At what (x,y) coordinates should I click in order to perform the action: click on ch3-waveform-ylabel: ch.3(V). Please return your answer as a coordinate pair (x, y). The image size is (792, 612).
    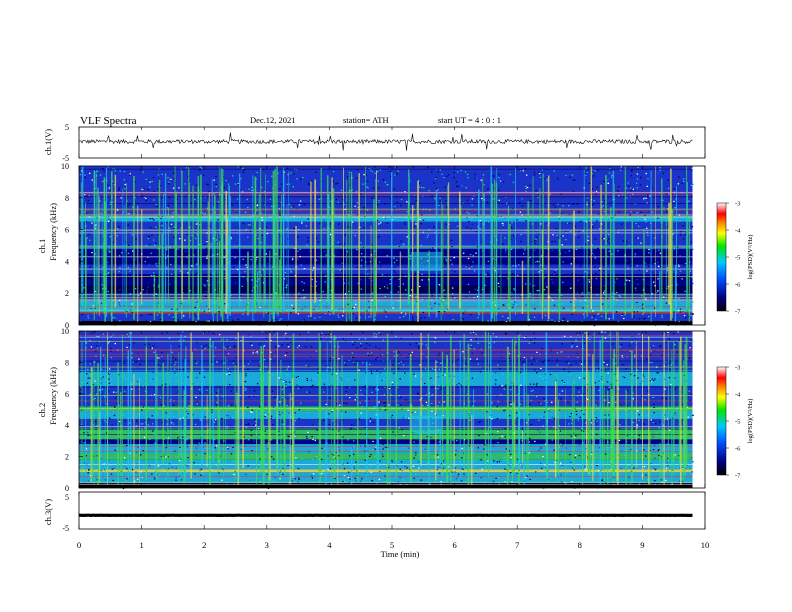
    Looking at the image, I should click on (48, 512).